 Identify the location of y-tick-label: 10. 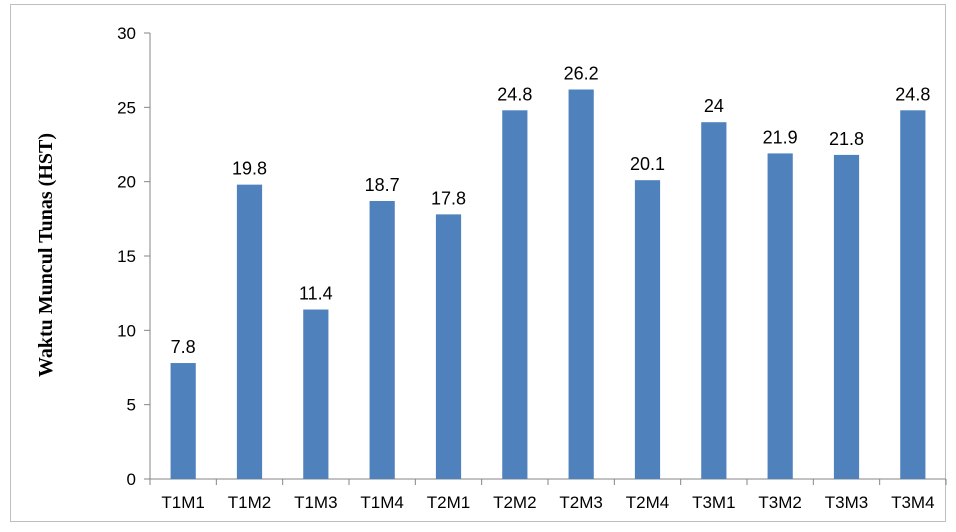
(126, 330).